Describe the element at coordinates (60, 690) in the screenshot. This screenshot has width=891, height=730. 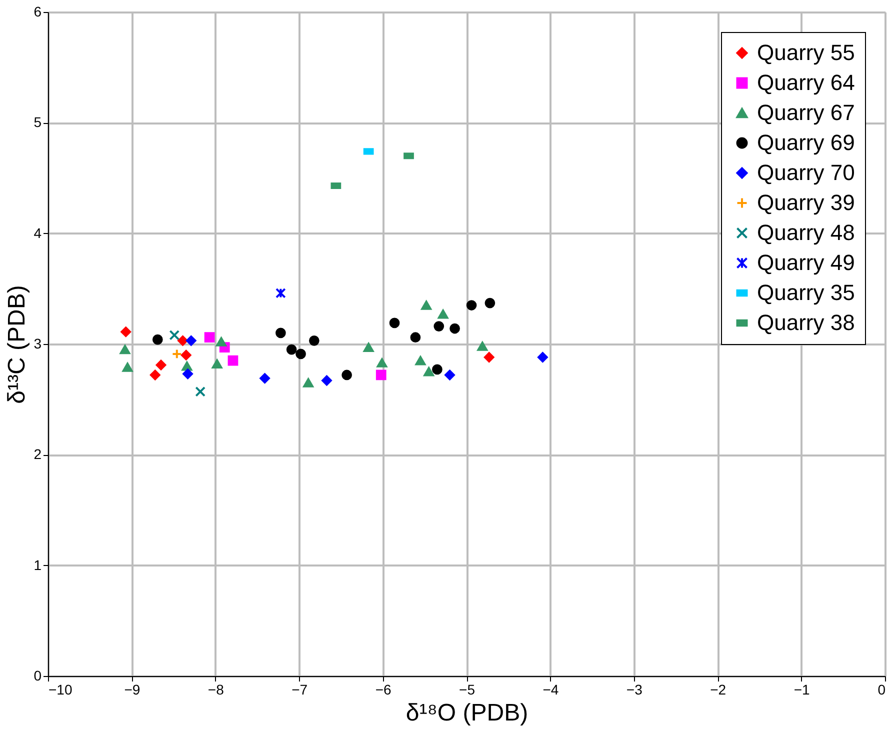
I see `x-tick-label: −10` at that location.